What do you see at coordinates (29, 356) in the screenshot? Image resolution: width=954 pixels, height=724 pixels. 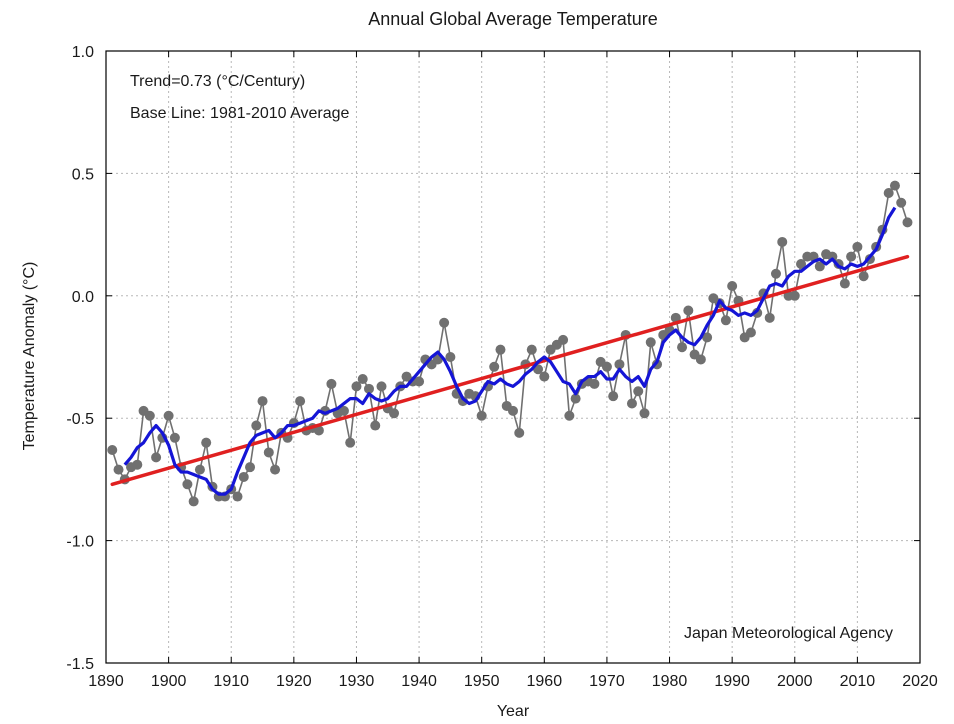 I see `y-axis-label: Temperature Anomaly (°C)` at bounding box center [29, 356].